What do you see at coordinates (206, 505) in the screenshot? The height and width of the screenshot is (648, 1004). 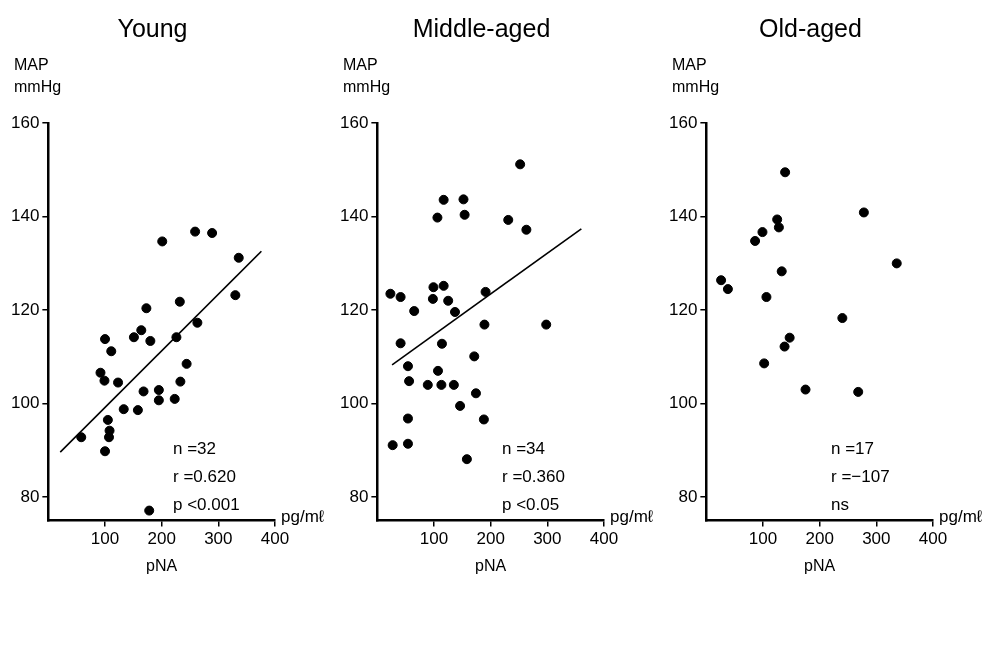 I see `annotation: p <0.001` at bounding box center [206, 505].